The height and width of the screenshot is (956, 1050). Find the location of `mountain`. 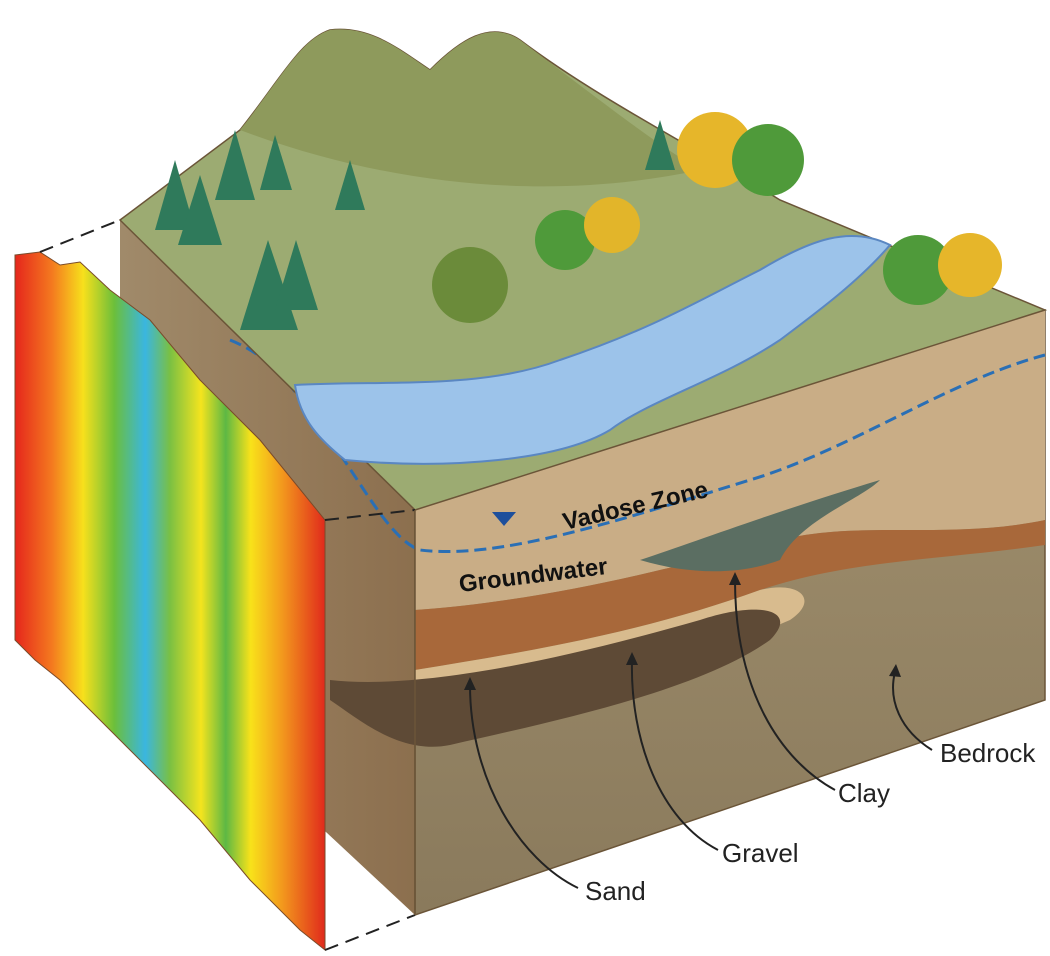

mountain is located at coordinates (470, 108).